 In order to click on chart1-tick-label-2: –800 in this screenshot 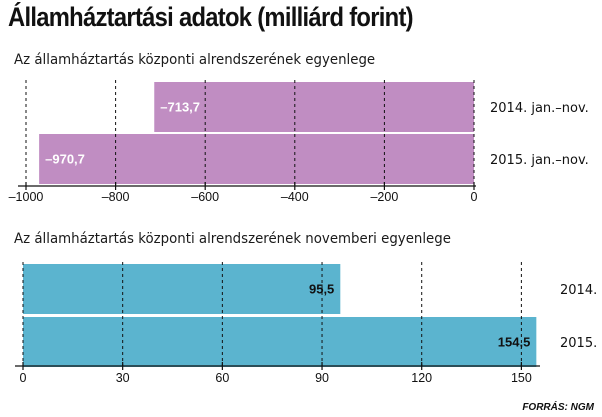, I will do `click(116, 197)`.